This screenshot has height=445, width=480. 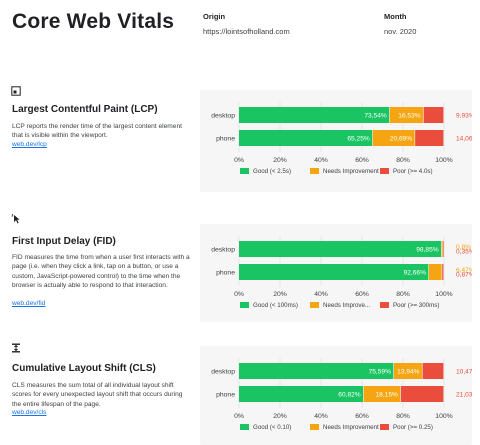 I want to click on fid-x-tick-label: 40%, so click(x=321, y=294).